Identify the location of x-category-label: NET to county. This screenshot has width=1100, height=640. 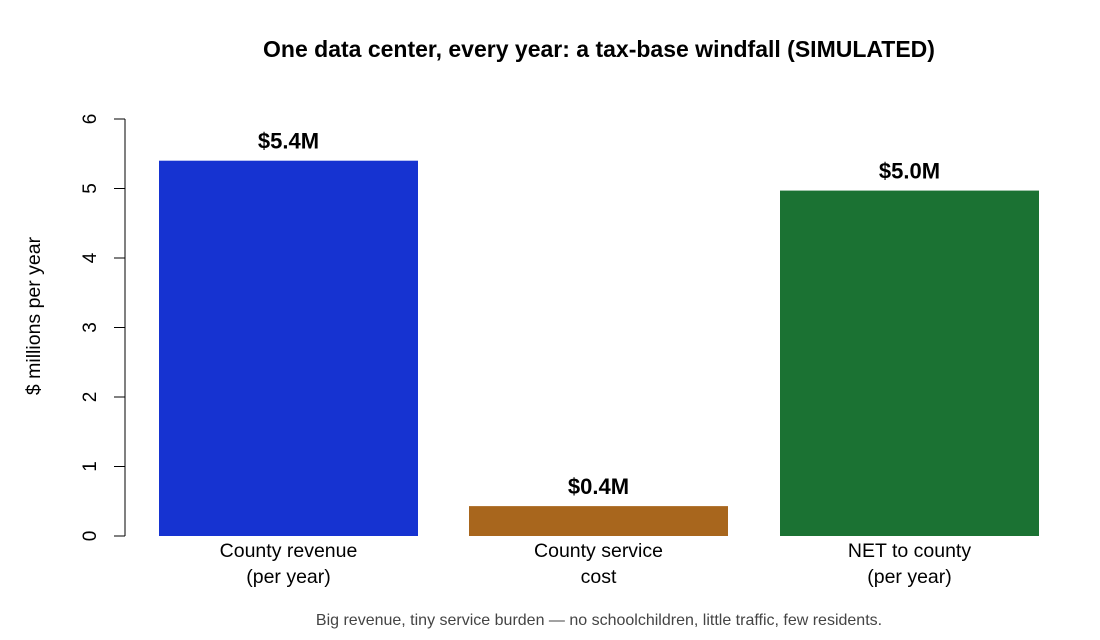
(909, 551).